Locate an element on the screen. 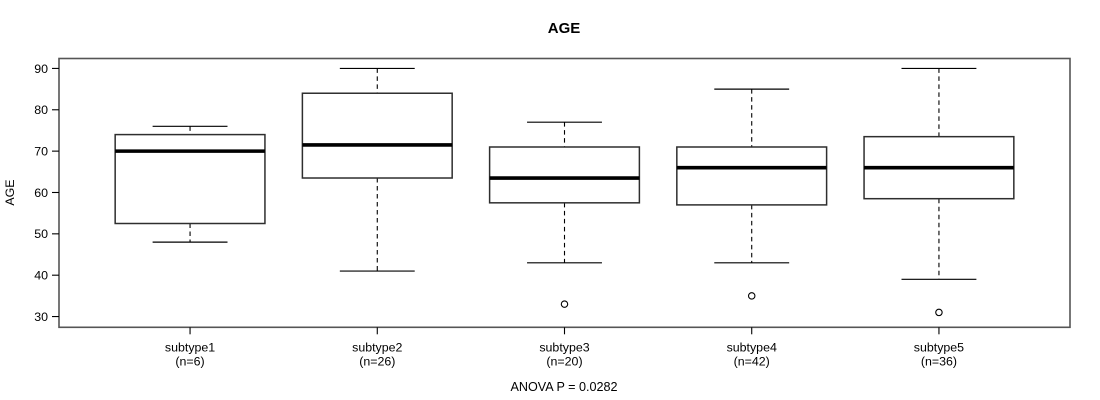  y-tick-label: 70 is located at coordinates (41, 152).